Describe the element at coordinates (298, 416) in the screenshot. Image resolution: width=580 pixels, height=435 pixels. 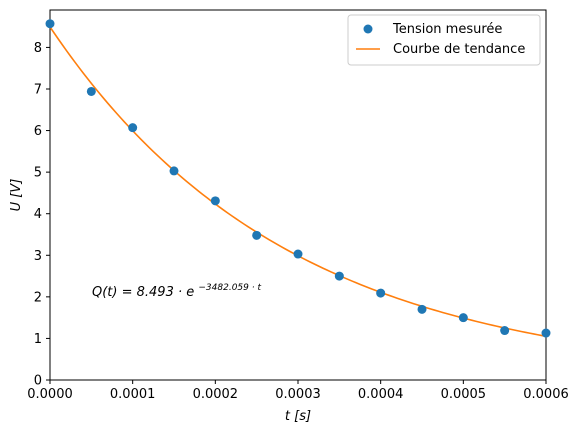
I see `x-axis-title: t [s]` at that location.